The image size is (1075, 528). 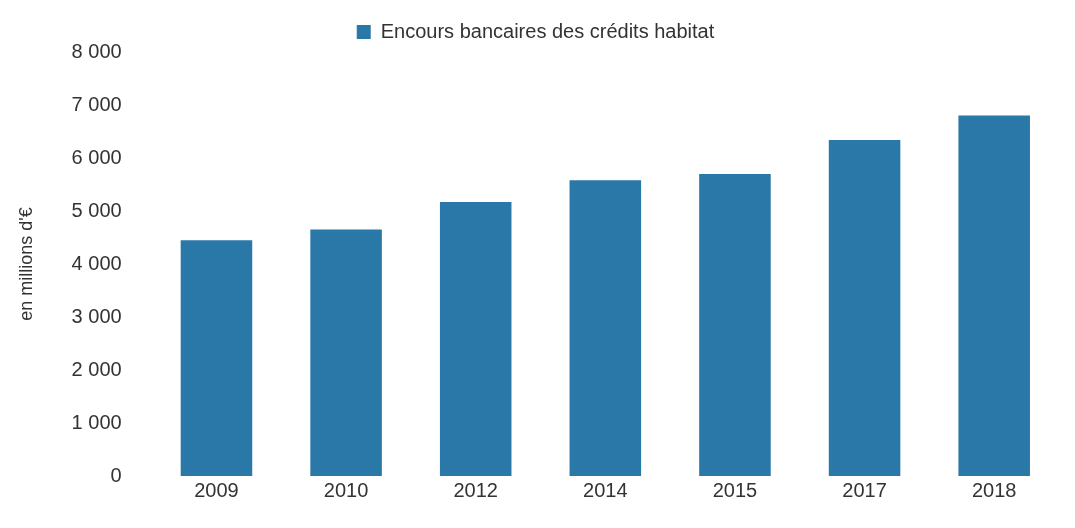 What do you see at coordinates (96, 421) in the screenshot?
I see `y-tick-label: 1 000` at bounding box center [96, 421].